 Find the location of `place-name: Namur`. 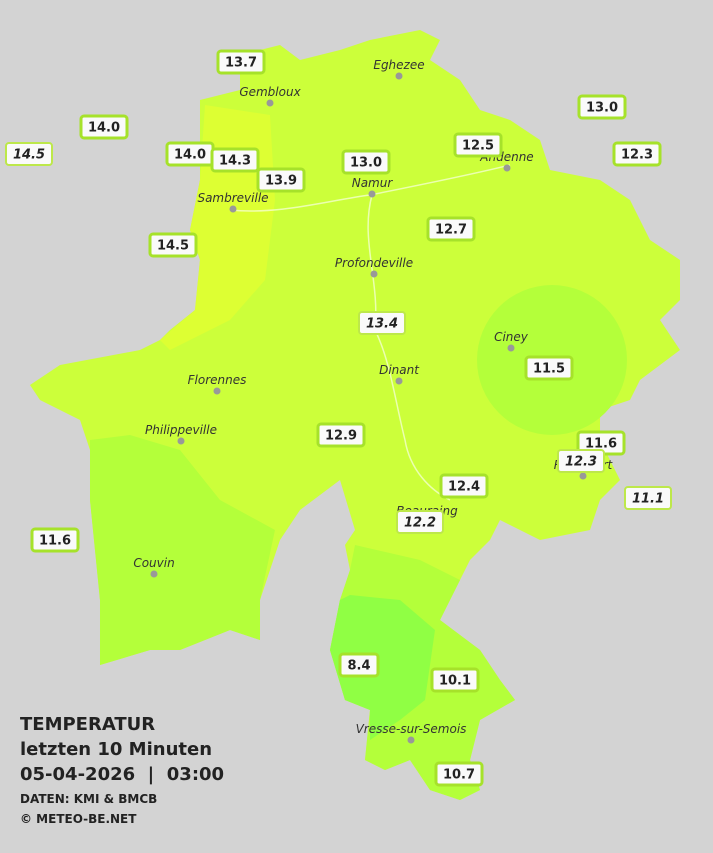

place-name: Namur is located at coordinates (373, 183).